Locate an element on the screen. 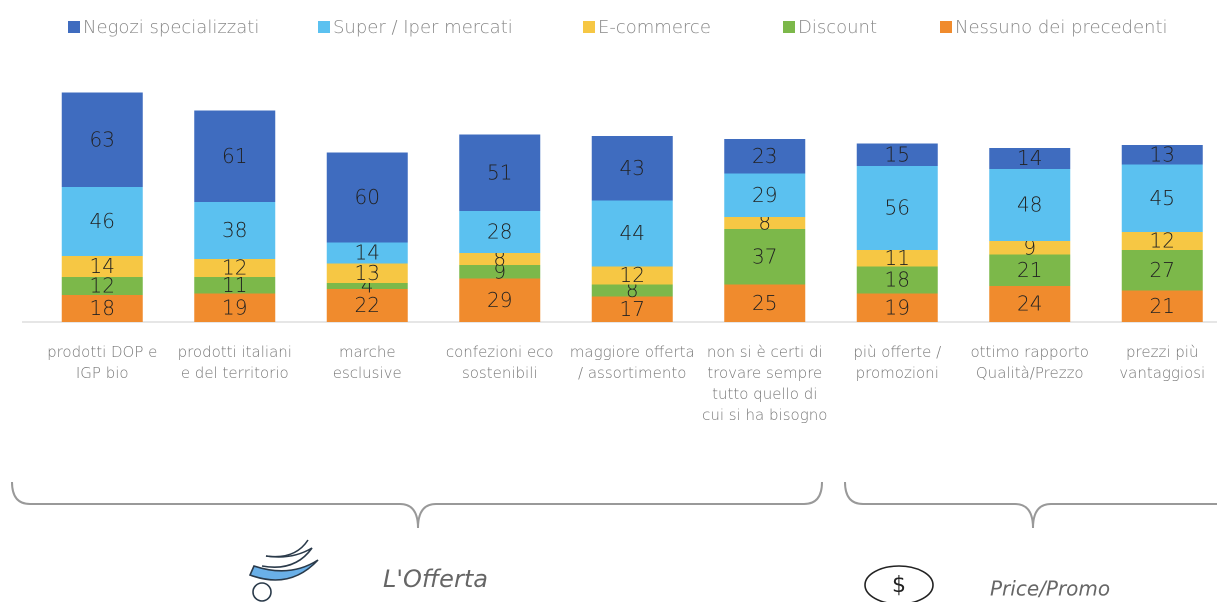  data-label: 22 is located at coordinates (367, 305).